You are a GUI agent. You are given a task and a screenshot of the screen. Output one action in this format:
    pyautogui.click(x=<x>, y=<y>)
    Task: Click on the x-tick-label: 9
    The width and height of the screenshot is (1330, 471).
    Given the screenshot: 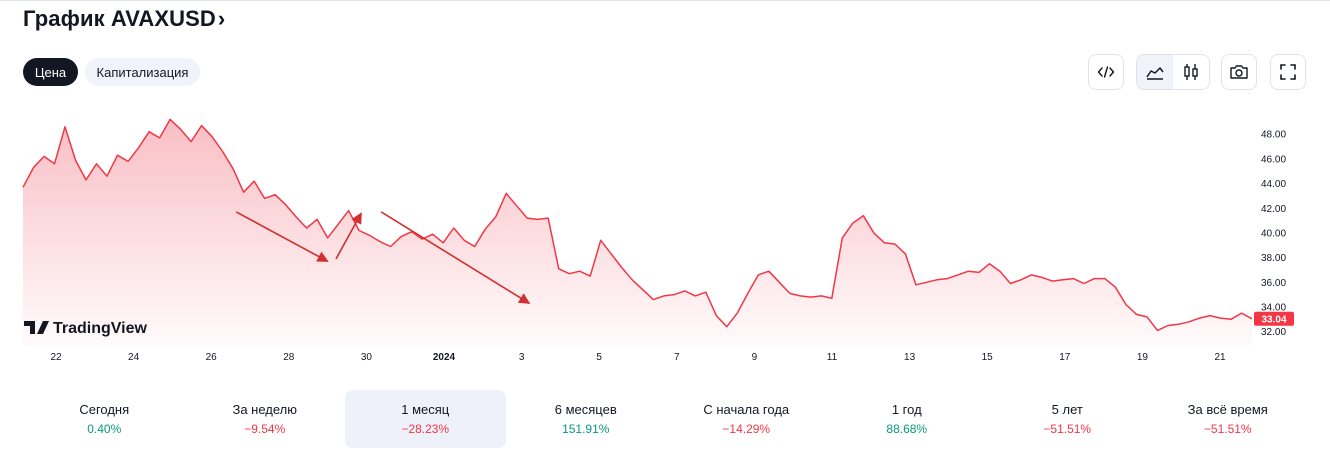 What is the action you would take?
    pyautogui.click(x=755, y=357)
    